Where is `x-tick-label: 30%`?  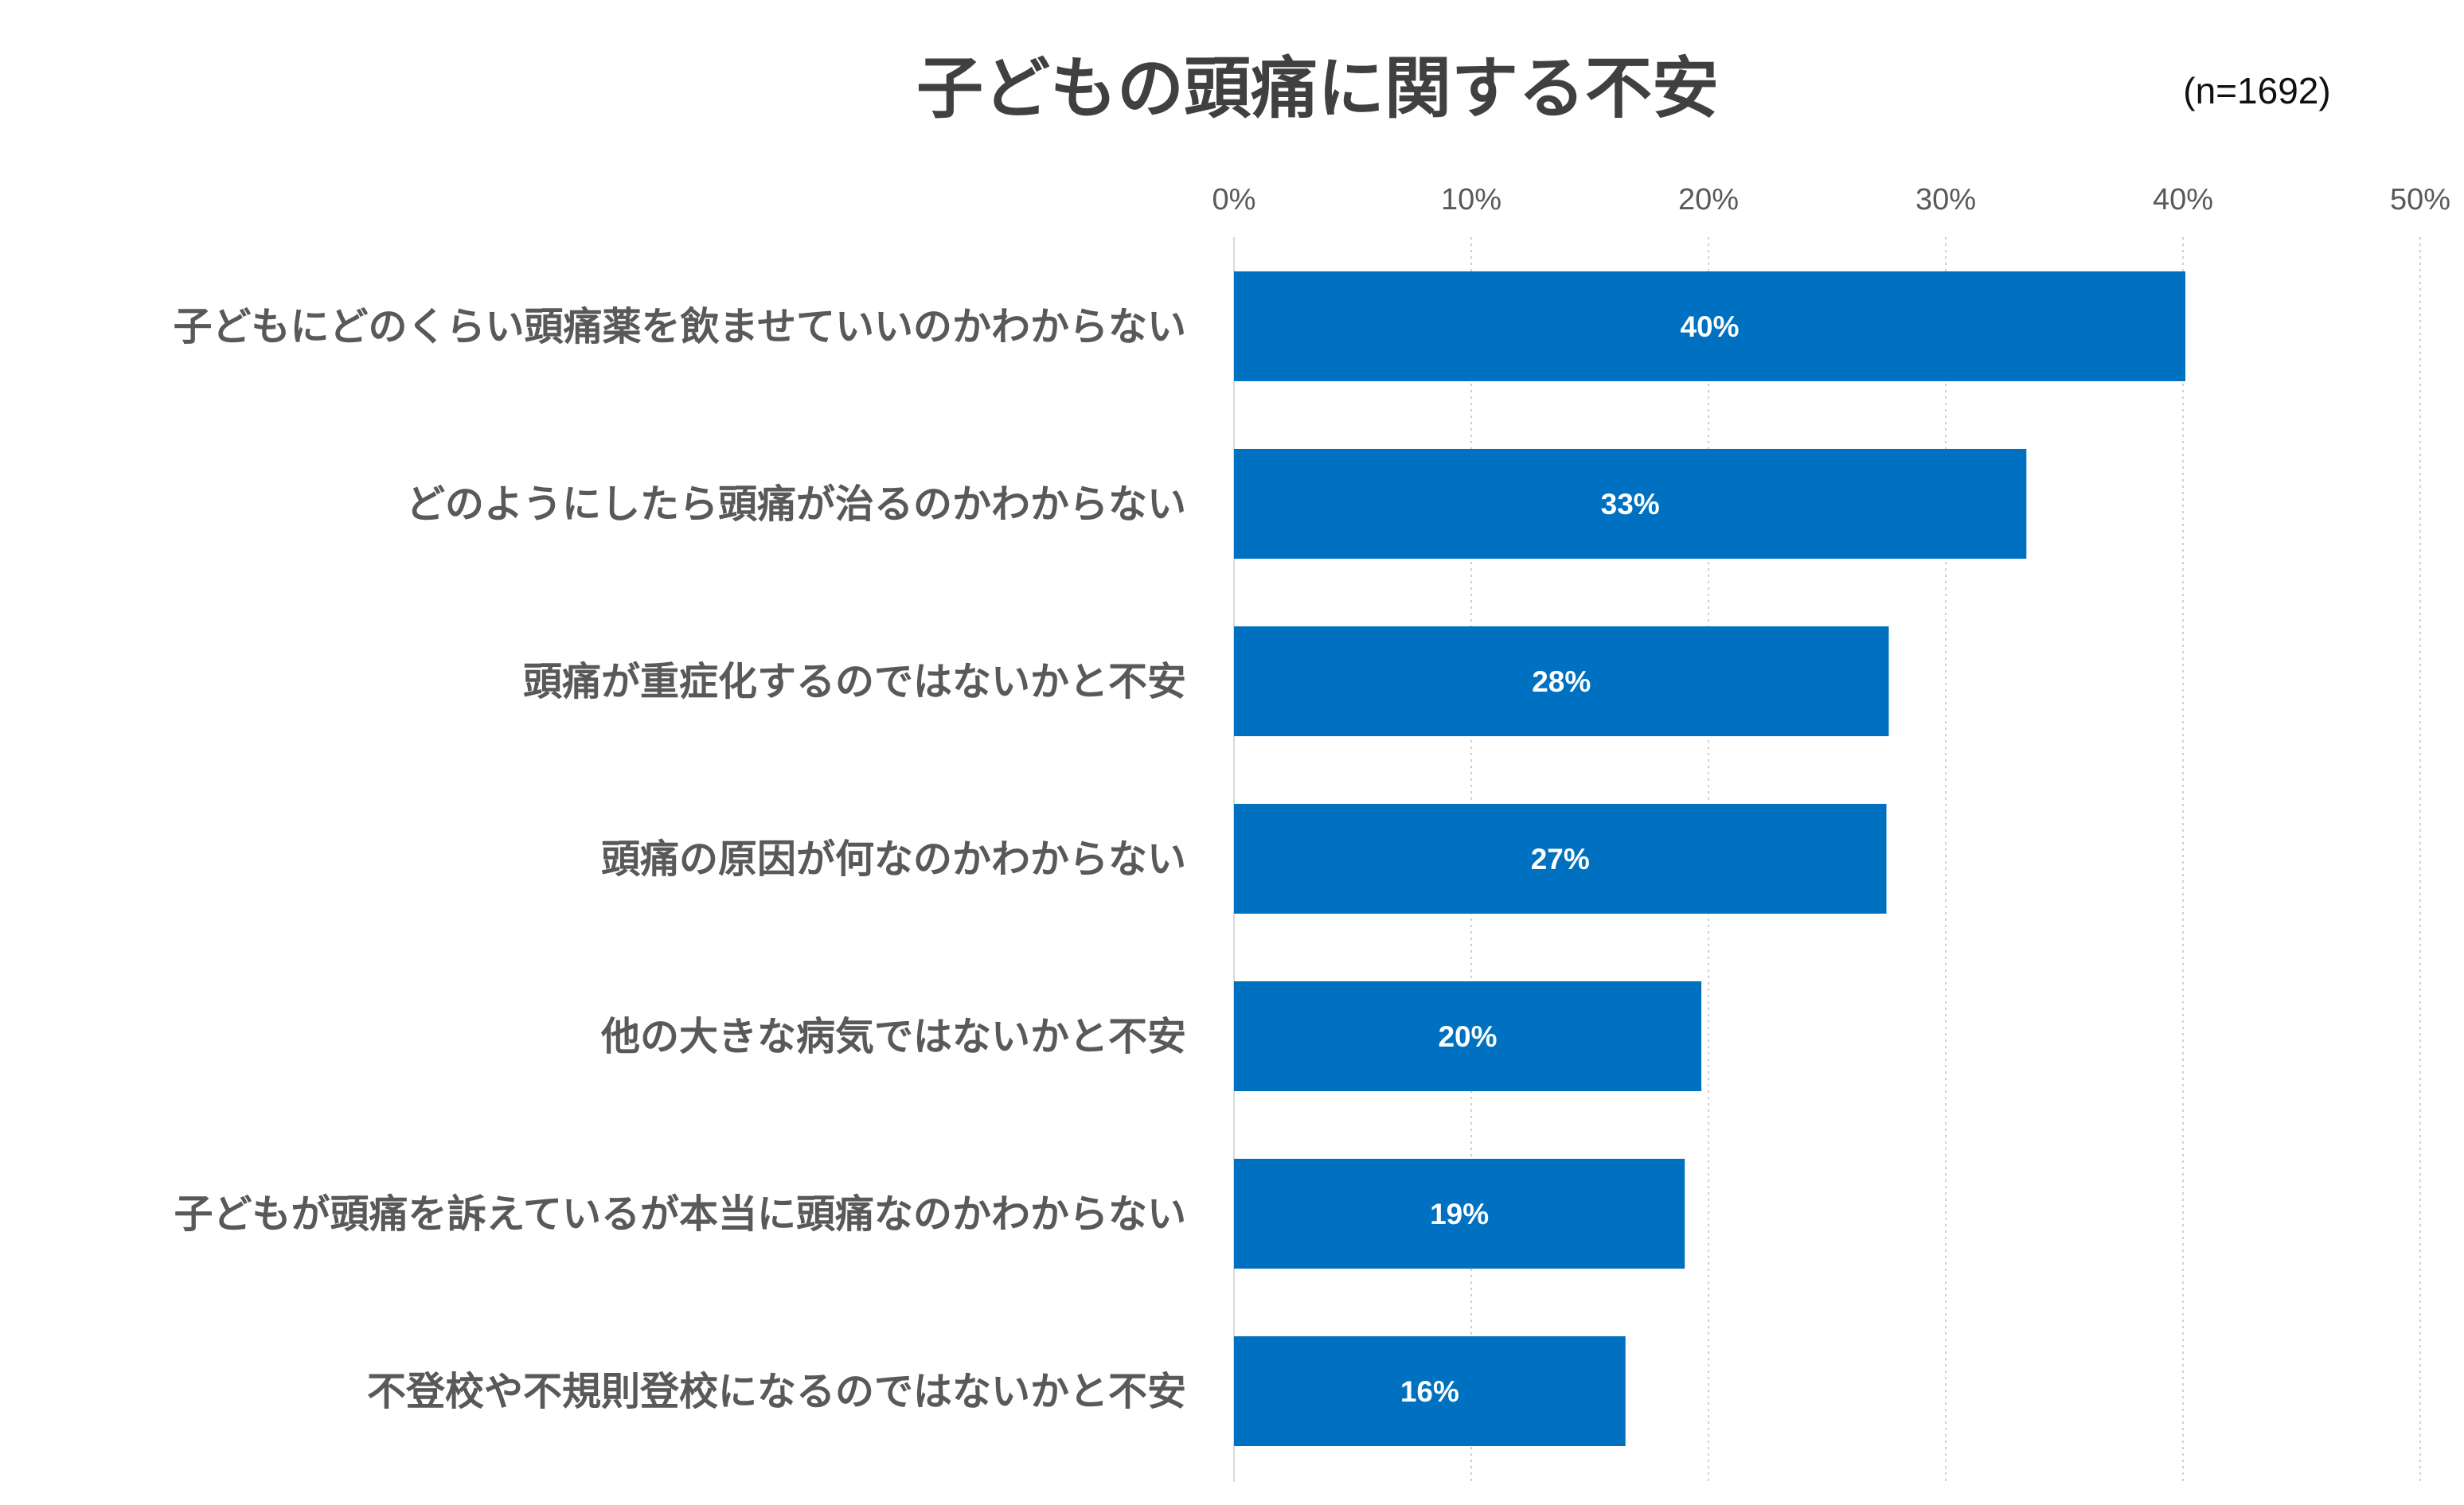 x-tick-label: 30% is located at coordinates (1945, 199).